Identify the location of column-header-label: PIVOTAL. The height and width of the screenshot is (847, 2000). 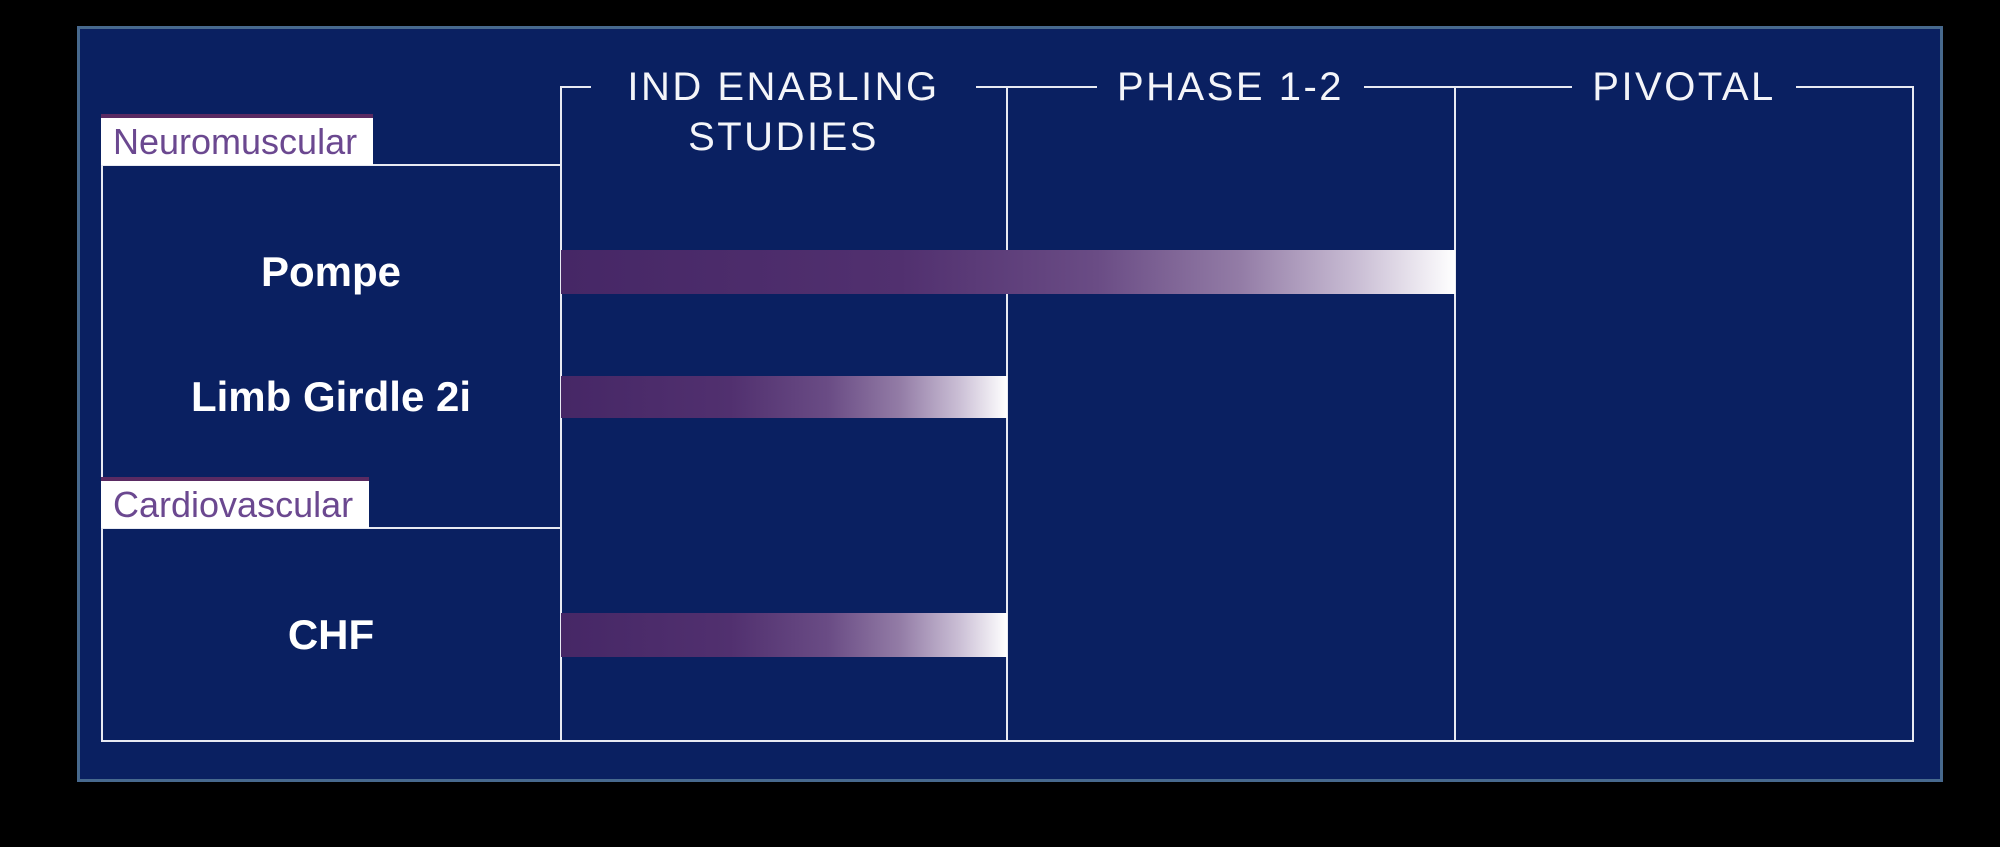
(1684, 87).